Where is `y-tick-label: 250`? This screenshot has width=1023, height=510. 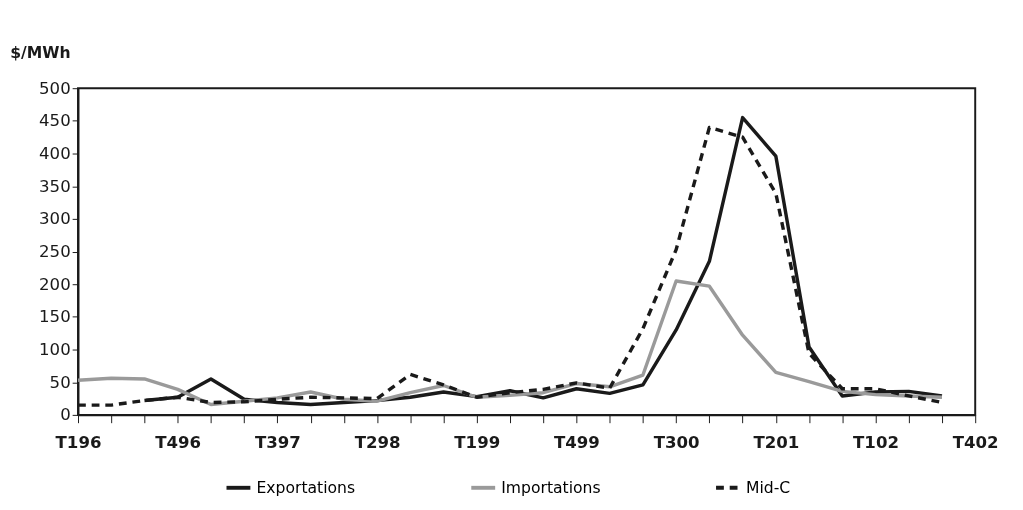
y-tick-label: 250 is located at coordinates (55, 251).